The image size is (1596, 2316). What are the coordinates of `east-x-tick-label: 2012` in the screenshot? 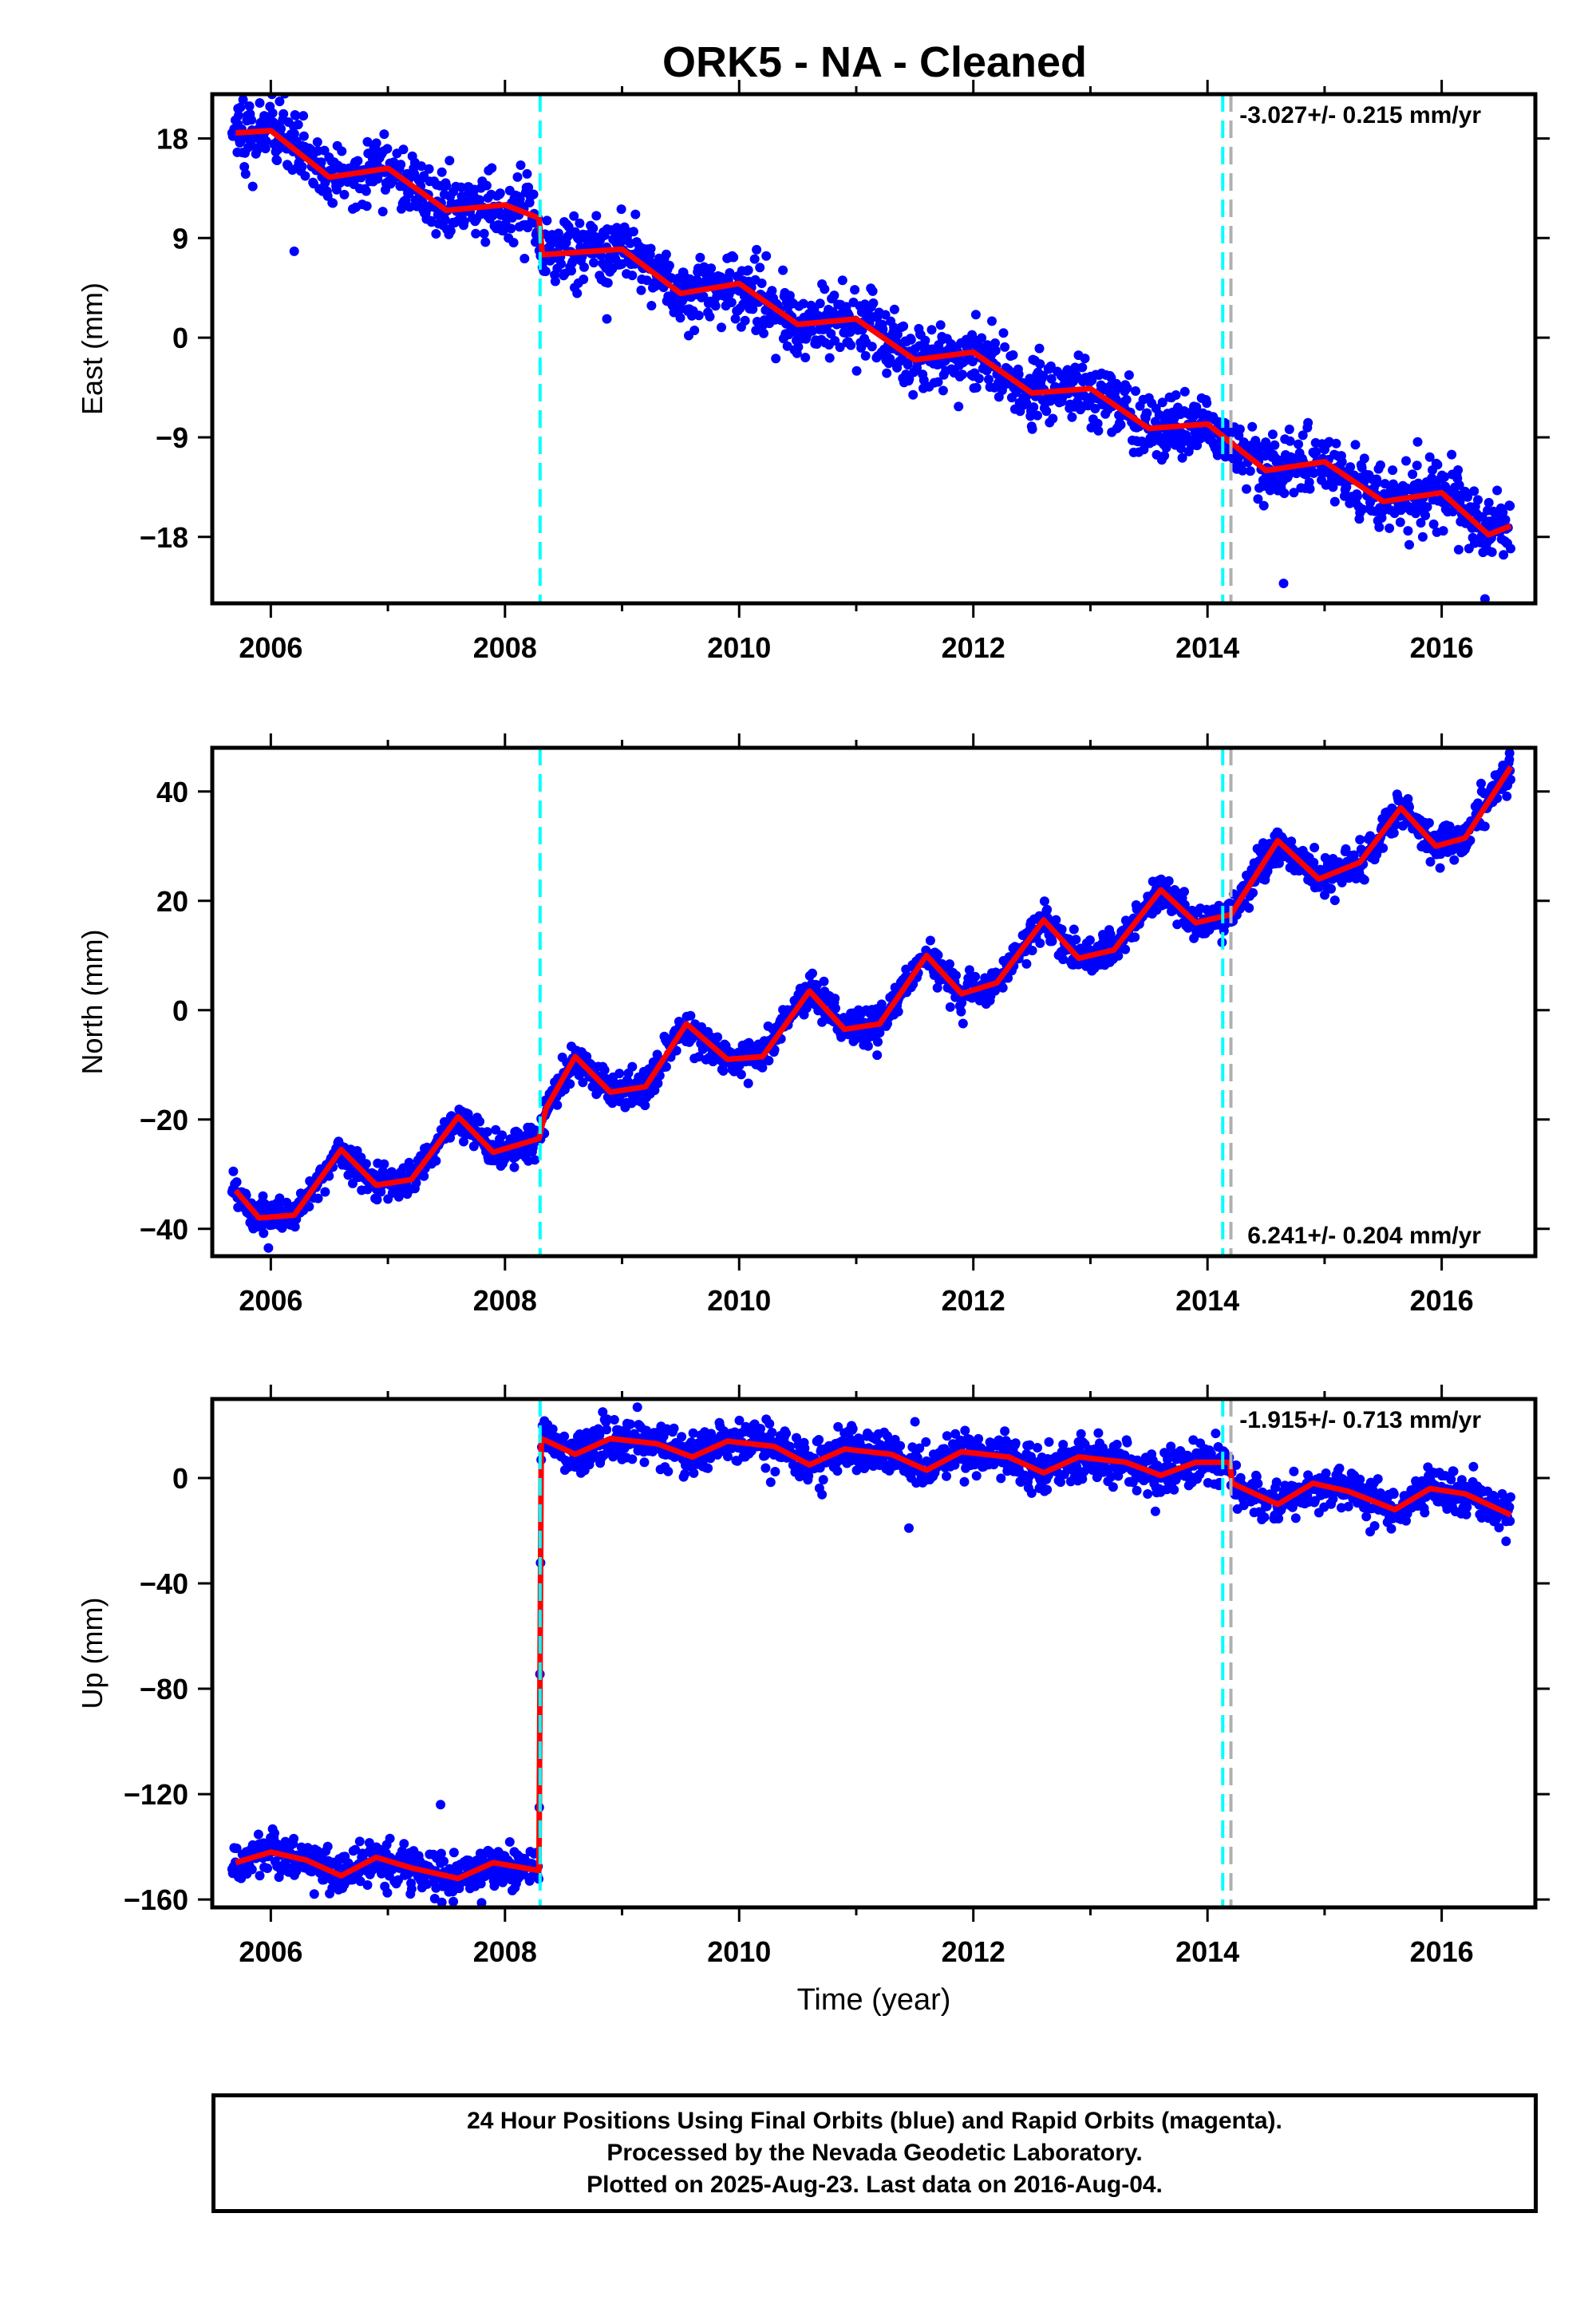 It's located at (973, 647).